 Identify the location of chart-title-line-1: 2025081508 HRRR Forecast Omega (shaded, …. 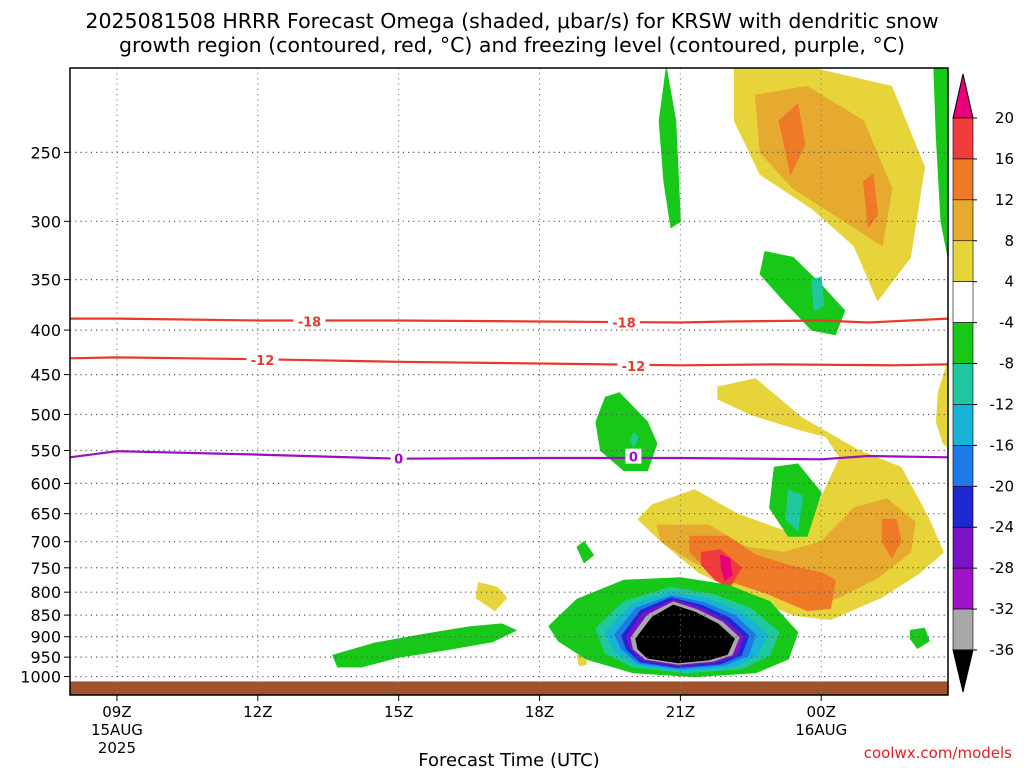
(512, 21).